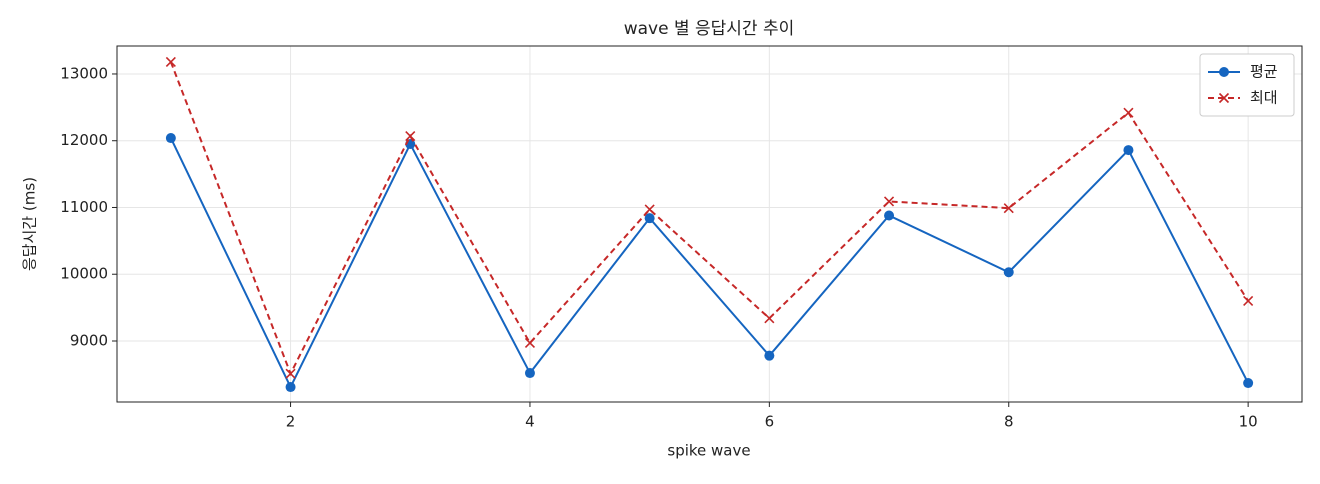  What do you see at coordinates (708, 451) in the screenshot?
I see `x-axis-label: spike wave` at bounding box center [708, 451].